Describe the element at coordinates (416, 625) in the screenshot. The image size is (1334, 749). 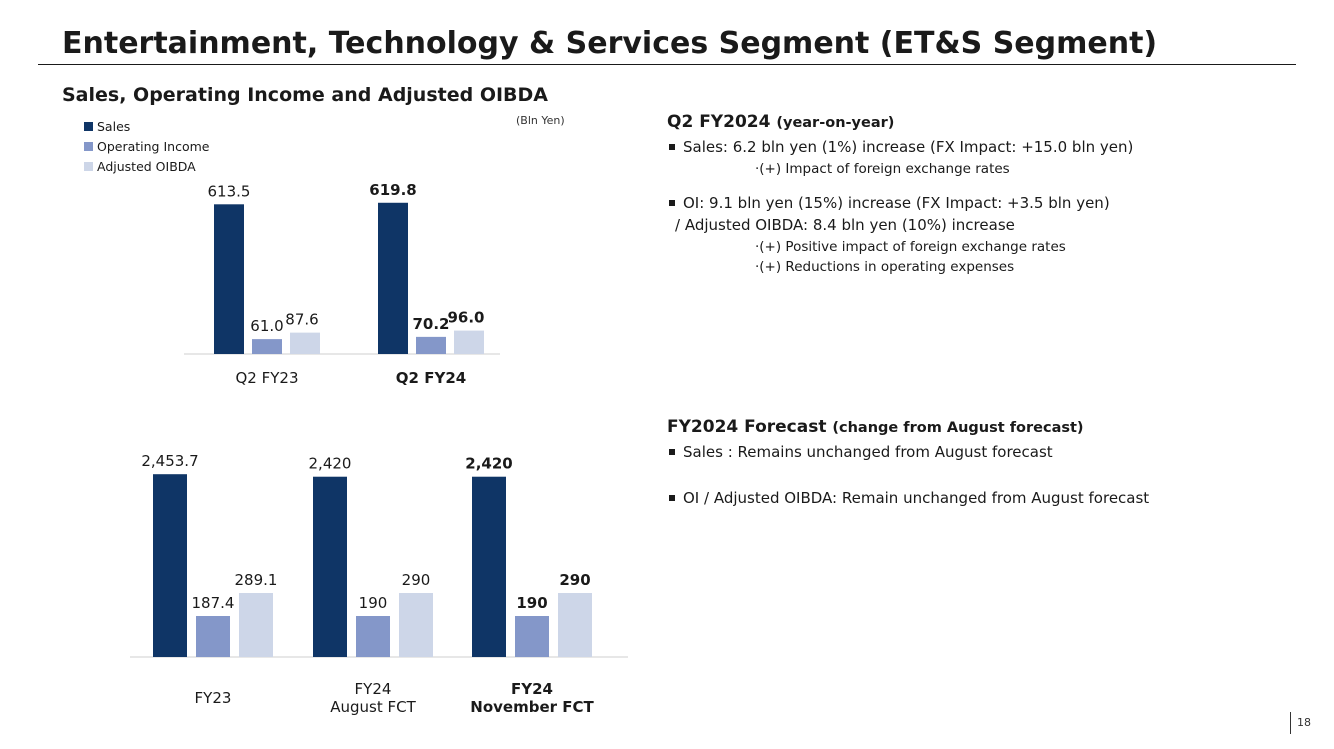
I see `bar-adjusted-oibda-fy24-august-fct` at that location.